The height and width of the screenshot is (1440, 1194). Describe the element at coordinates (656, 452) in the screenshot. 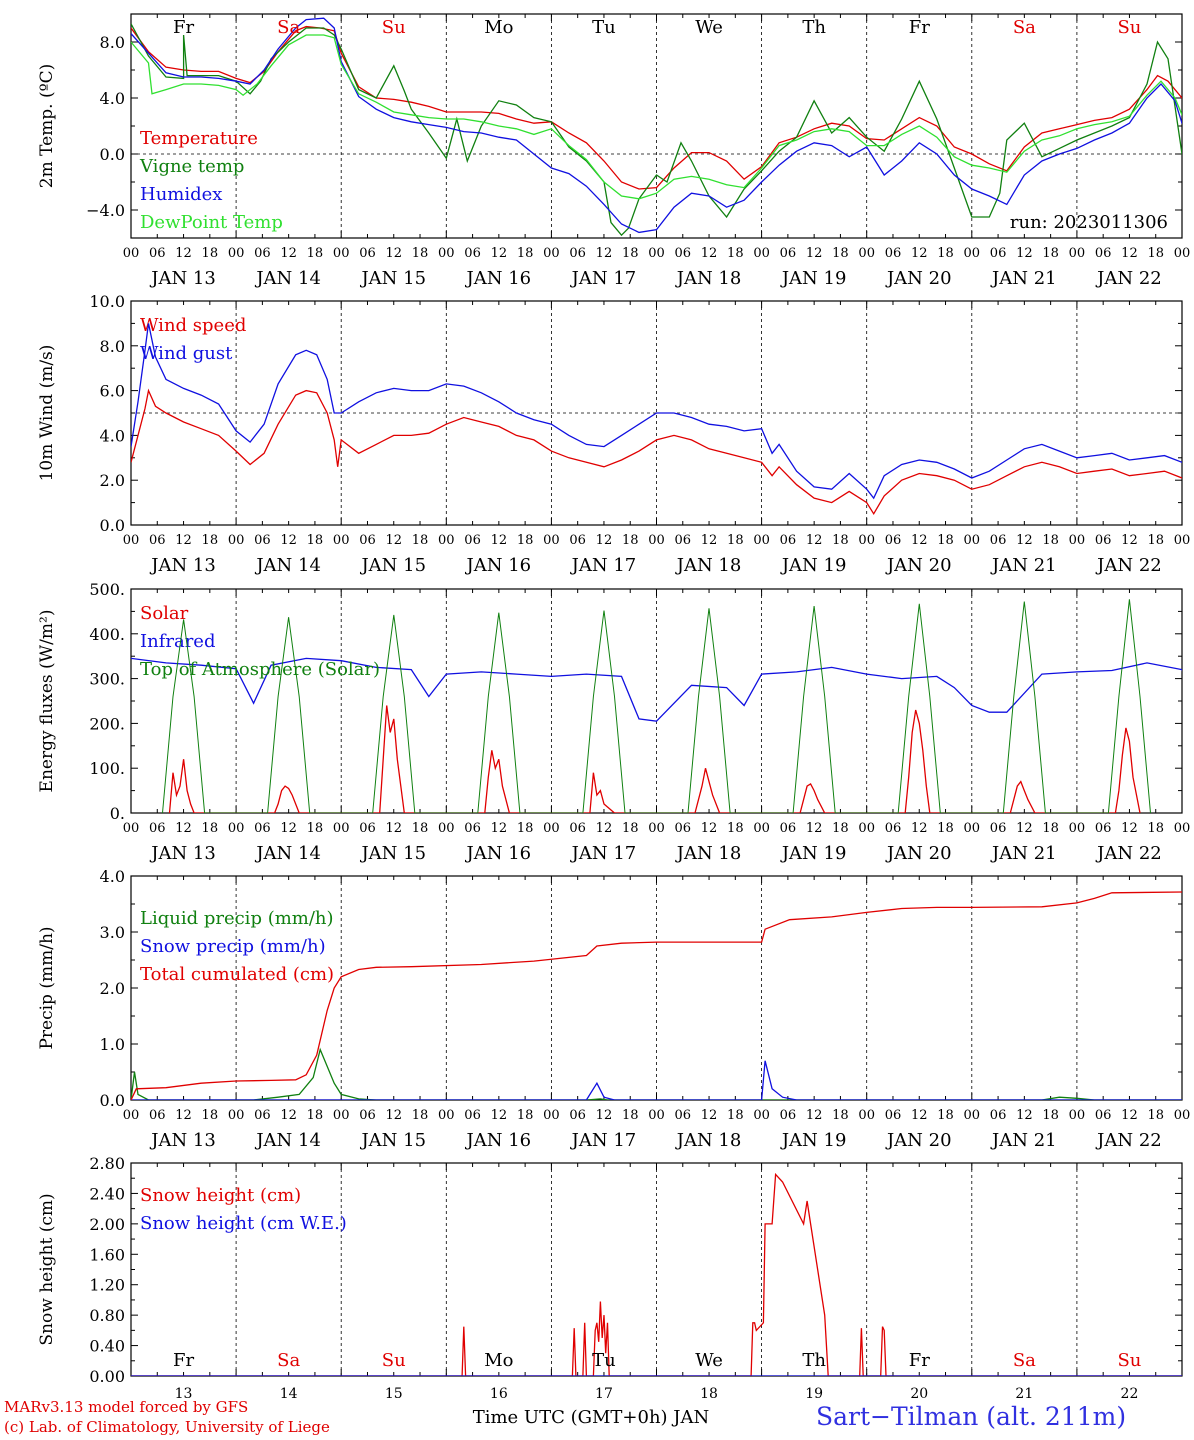

I see `series-line-wind-speed` at that location.